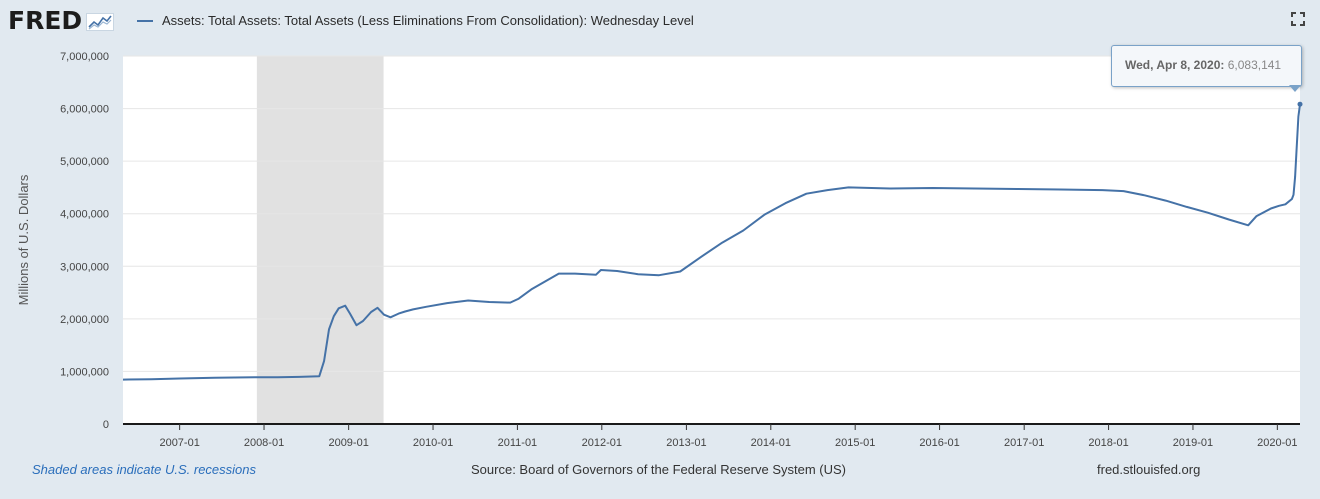 The image size is (1320, 499). What do you see at coordinates (84, 372) in the screenshot?
I see `y-tick-label: 1,000,000` at bounding box center [84, 372].